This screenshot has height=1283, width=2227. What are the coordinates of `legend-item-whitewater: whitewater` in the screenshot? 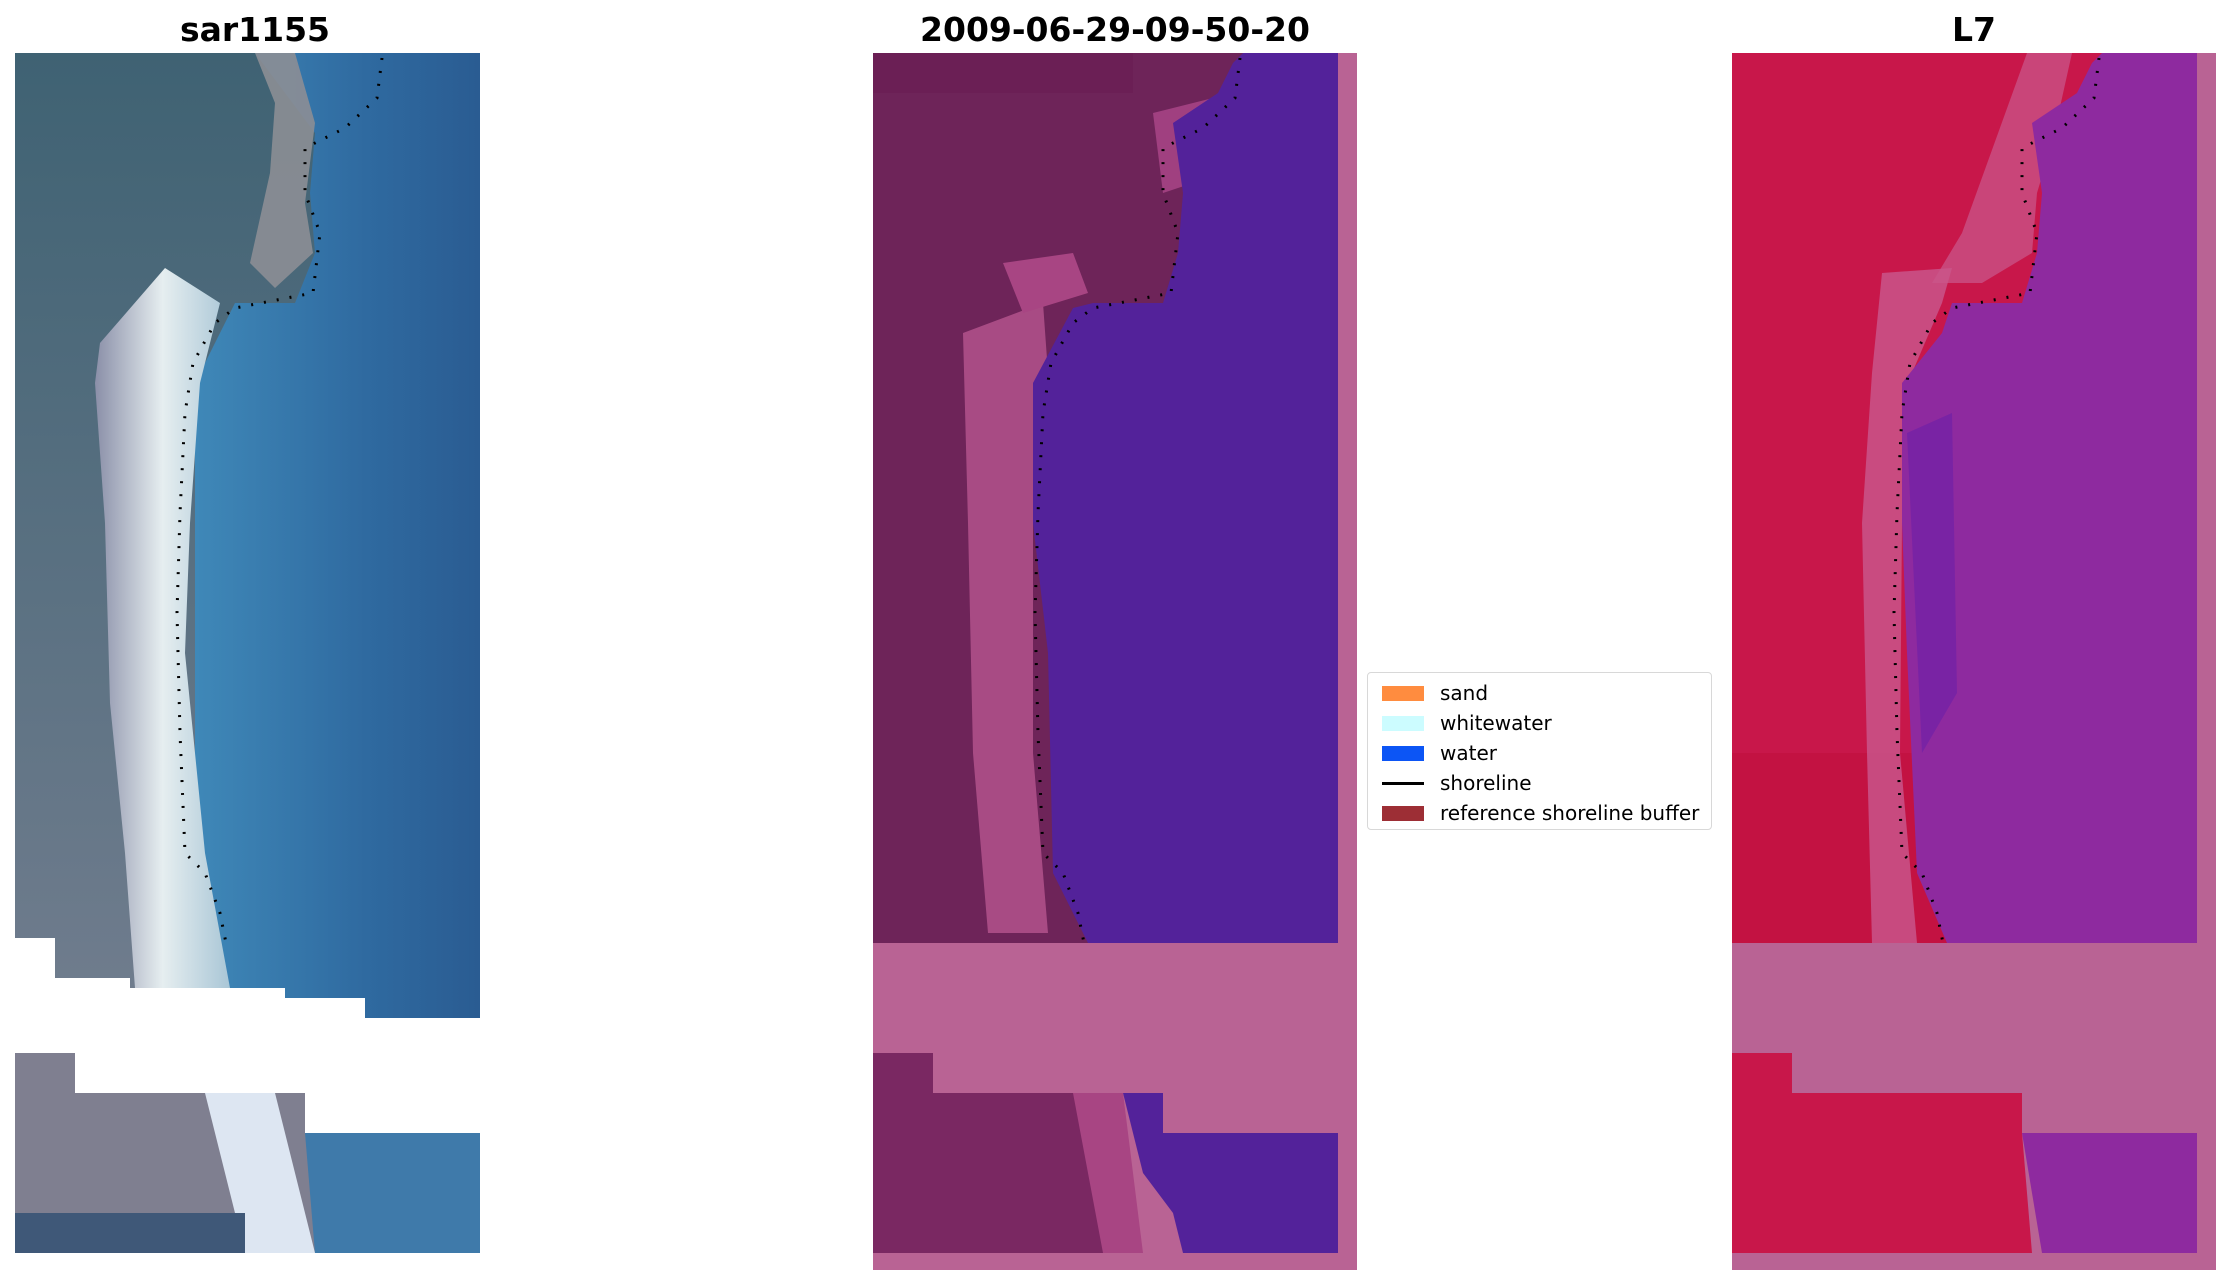 It's located at (1543, 723).